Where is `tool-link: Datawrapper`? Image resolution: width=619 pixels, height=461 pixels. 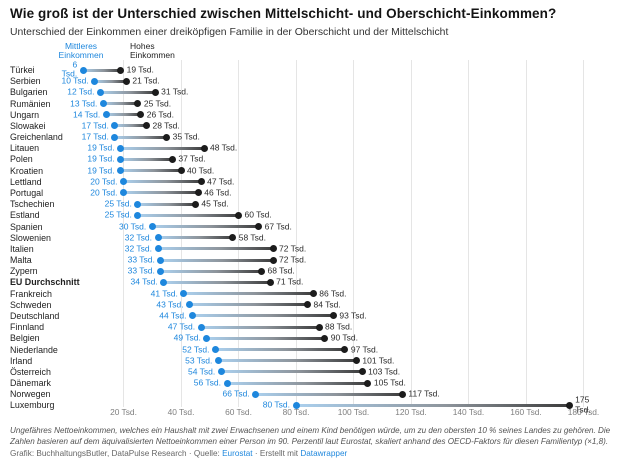
tool-link: Datawrapper is located at coordinates (324, 453).